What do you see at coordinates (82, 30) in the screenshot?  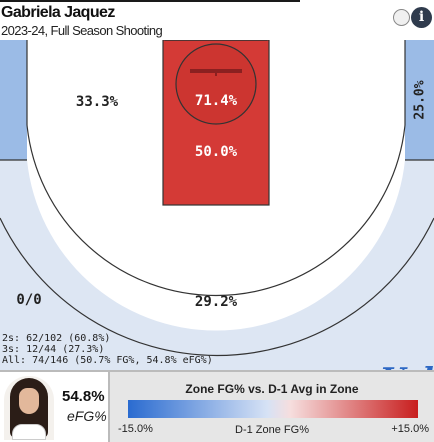 I see `season-subtitle: 2023-24, Full Season Shooting` at bounding box center [82, 30].